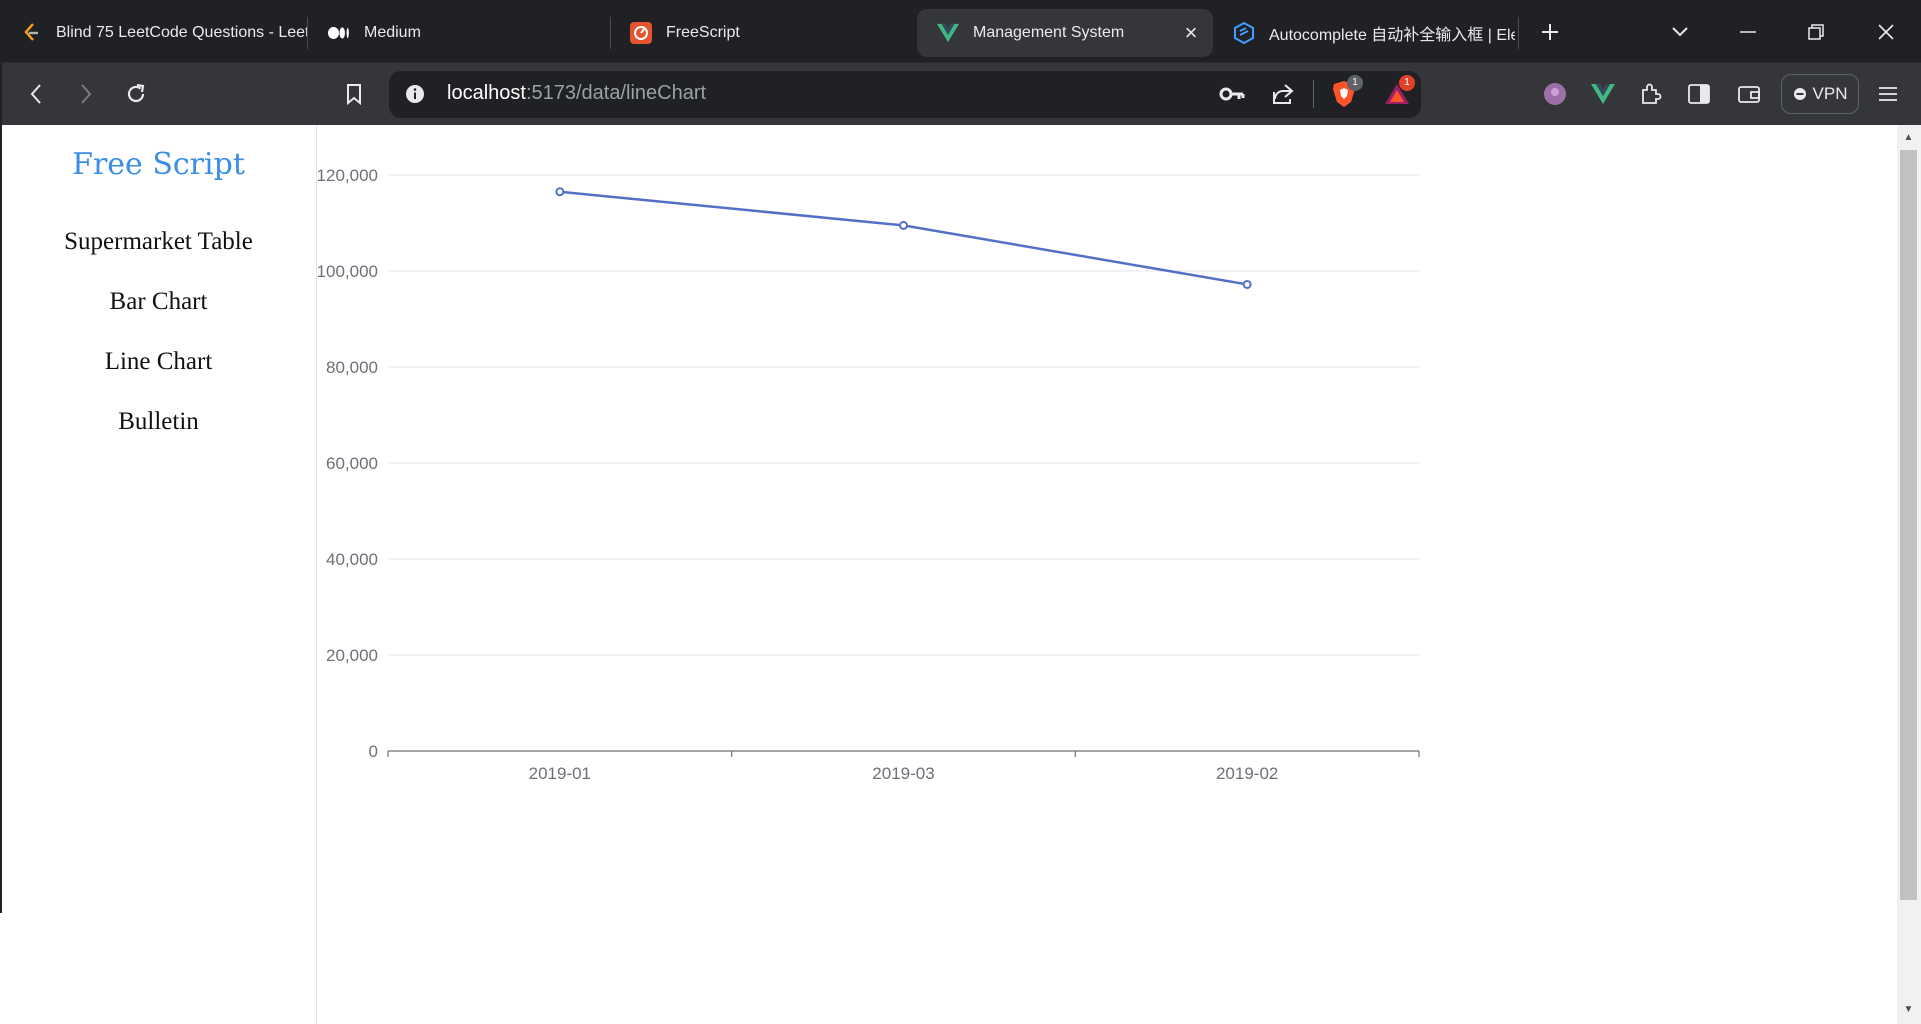  I want to click on scroll-down-arrow: ▼, so click(1908, 1010).